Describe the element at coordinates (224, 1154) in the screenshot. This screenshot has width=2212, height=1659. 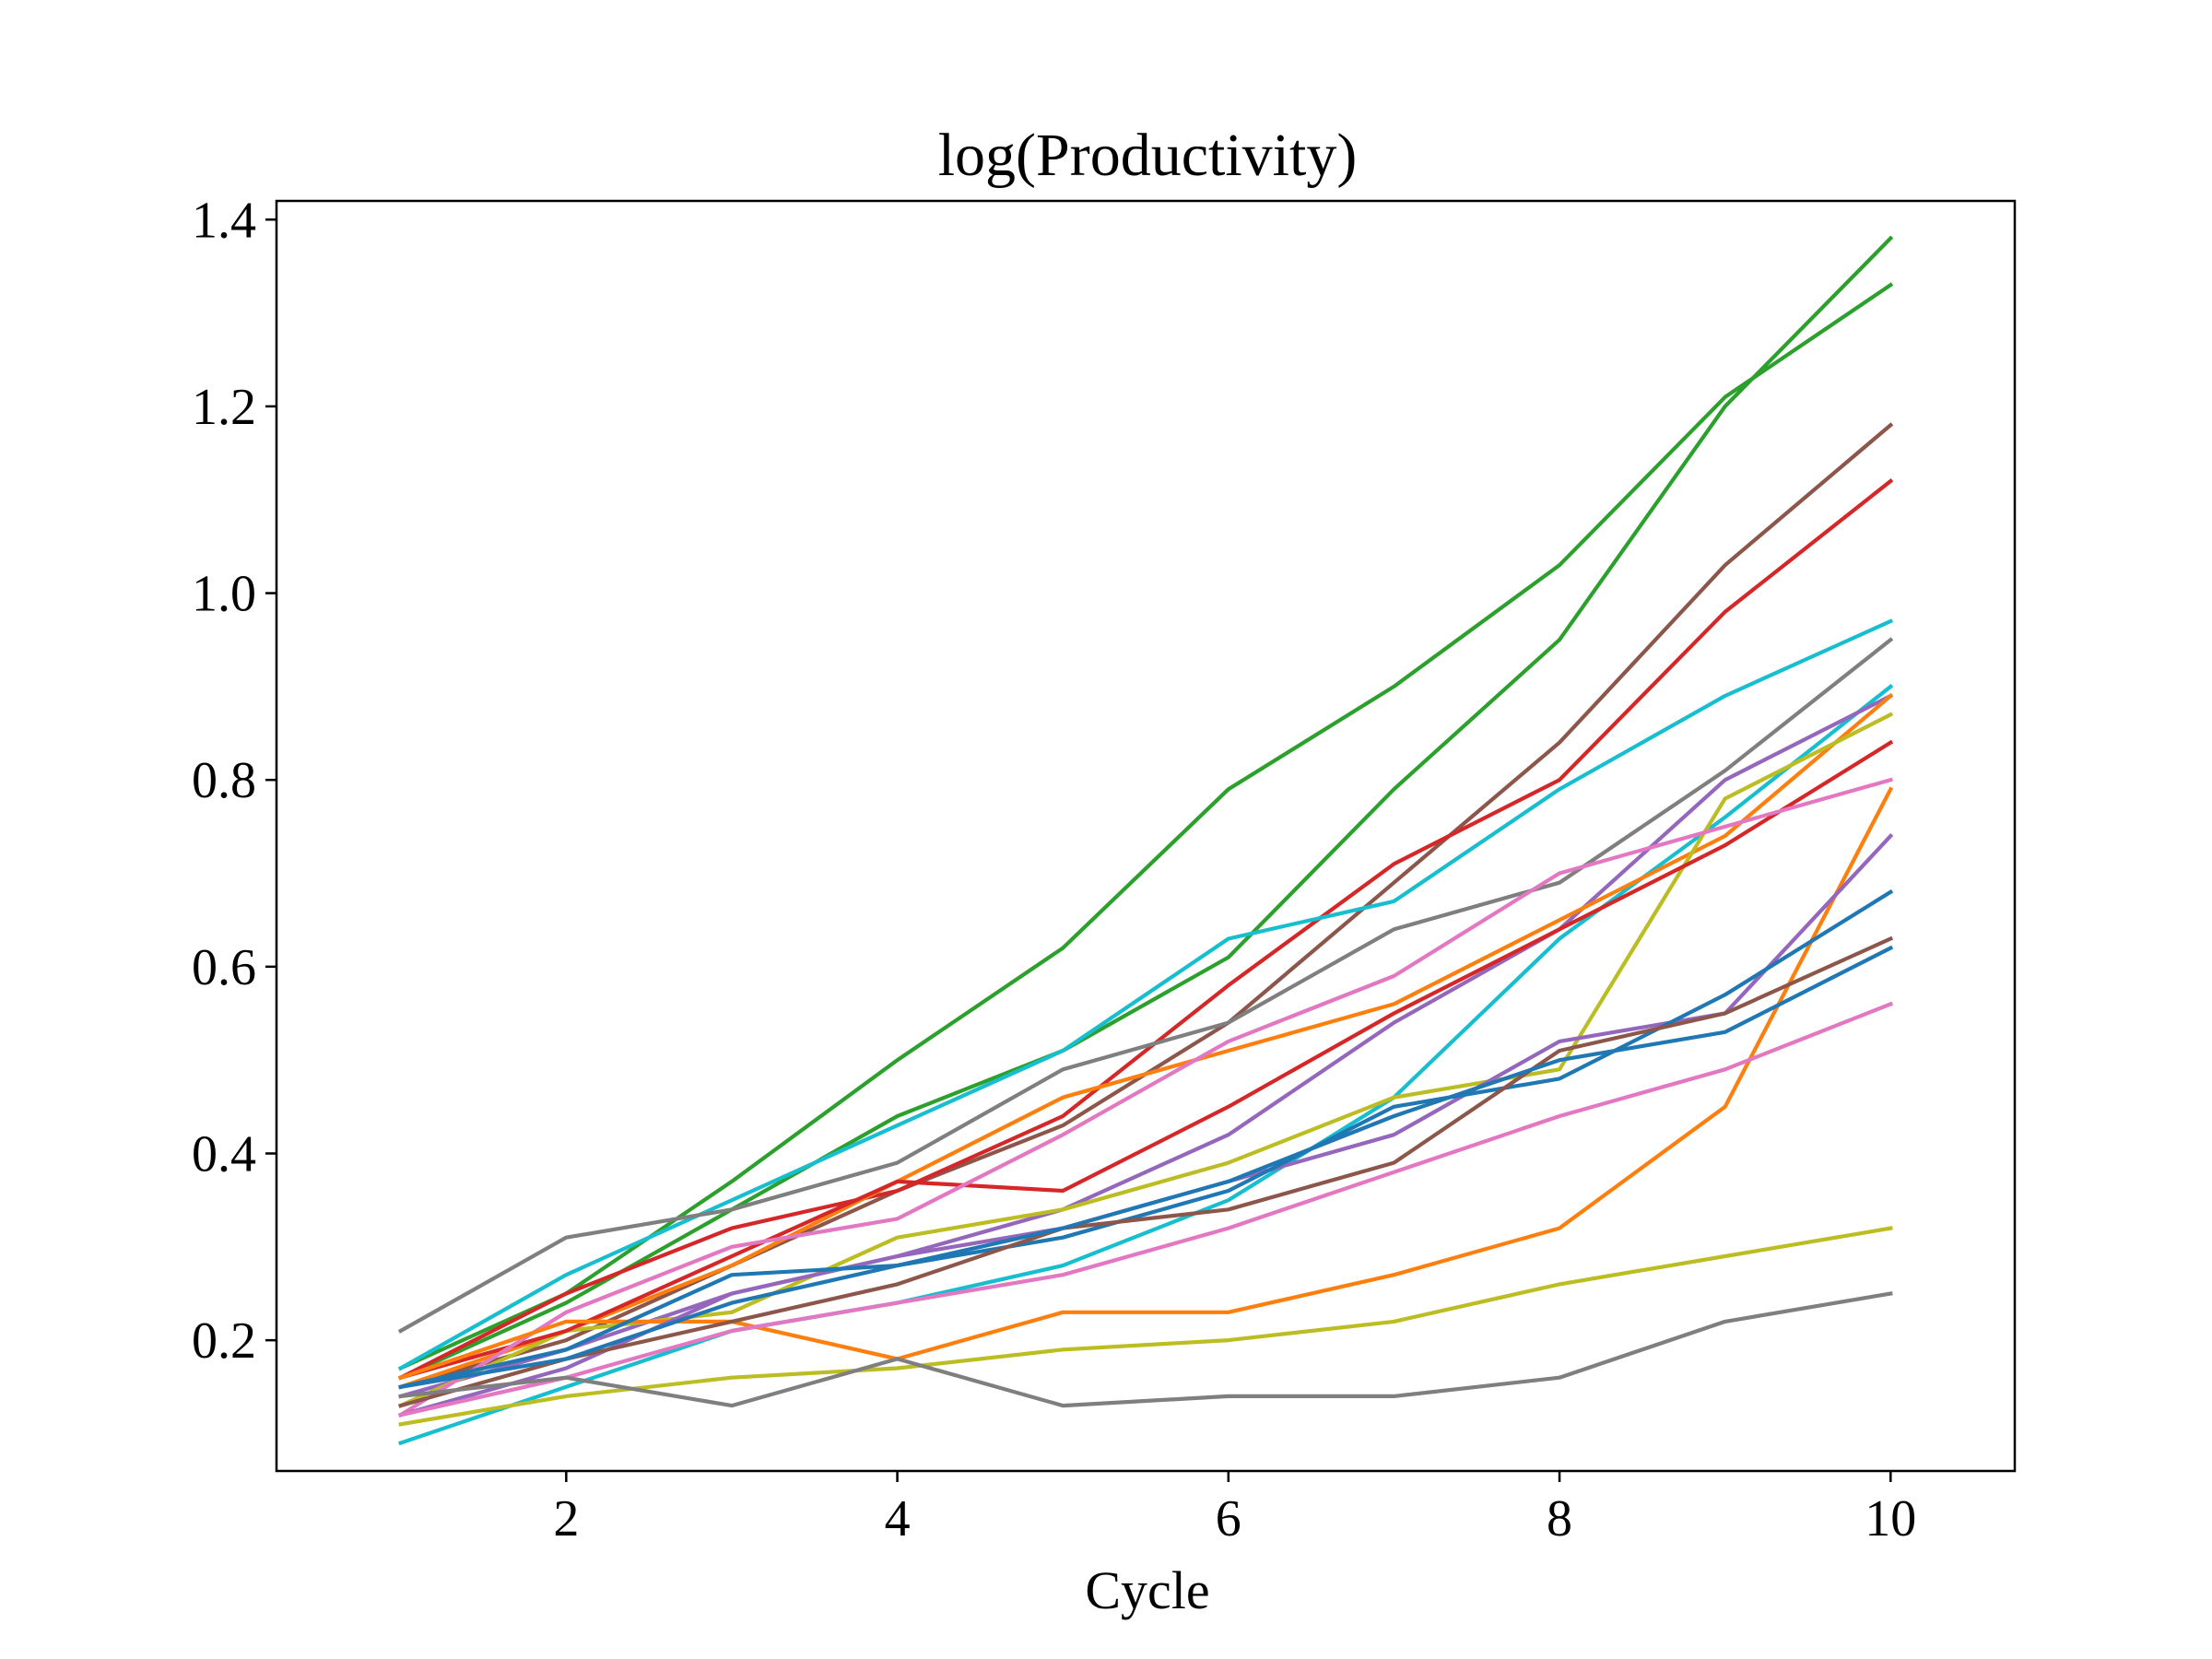
I see `y-tick-label: 0.4` at that location.